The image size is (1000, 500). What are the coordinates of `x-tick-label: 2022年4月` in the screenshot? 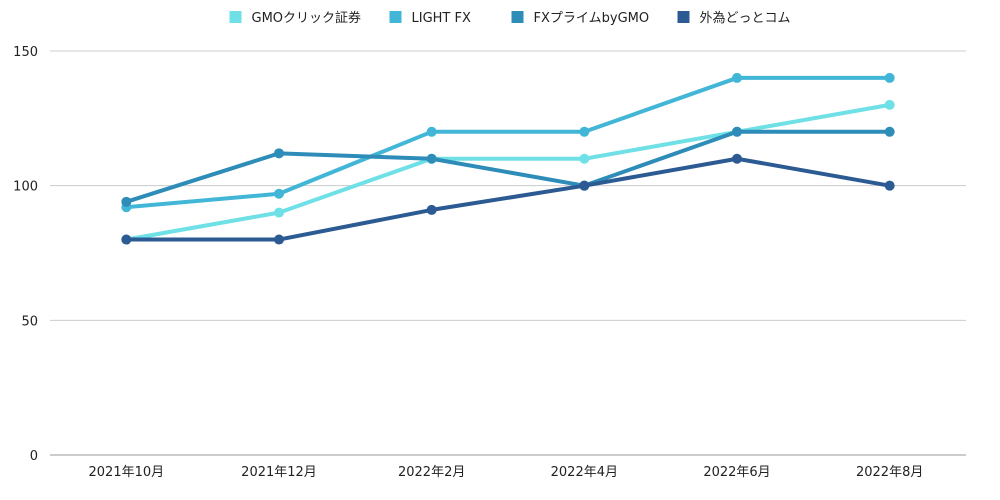 It's located at (584, 472).